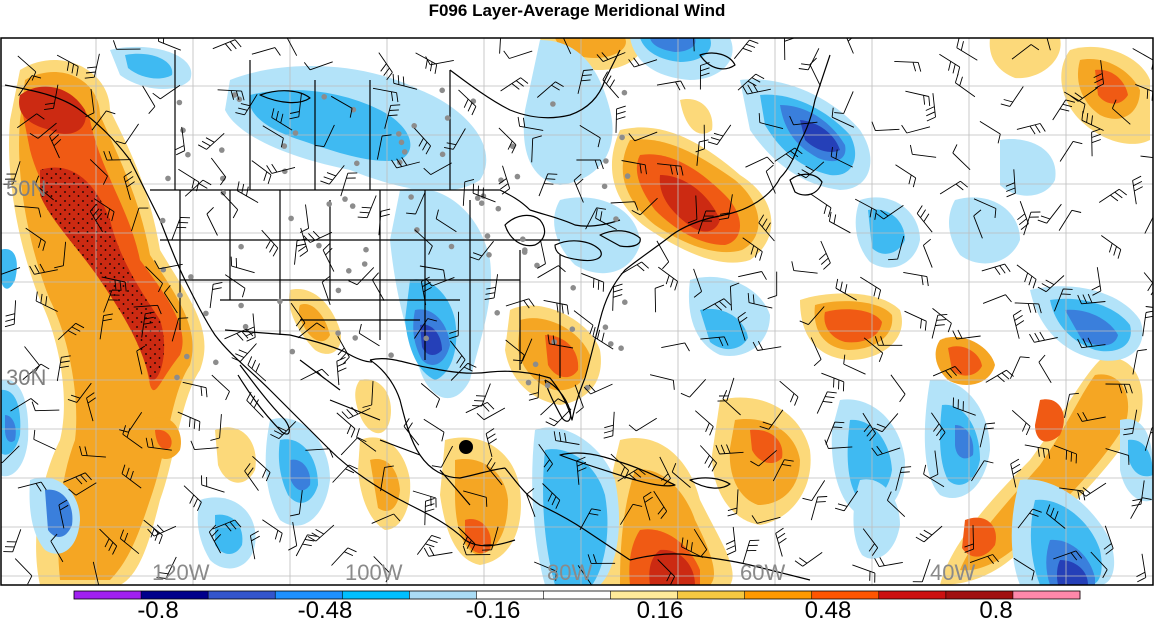 This screenshot has height=622, width=1154. Describe the element at coordinates (157, 609) in the screenshot. I see `colorbar-label-neg-0.8: -0.8` at that location.